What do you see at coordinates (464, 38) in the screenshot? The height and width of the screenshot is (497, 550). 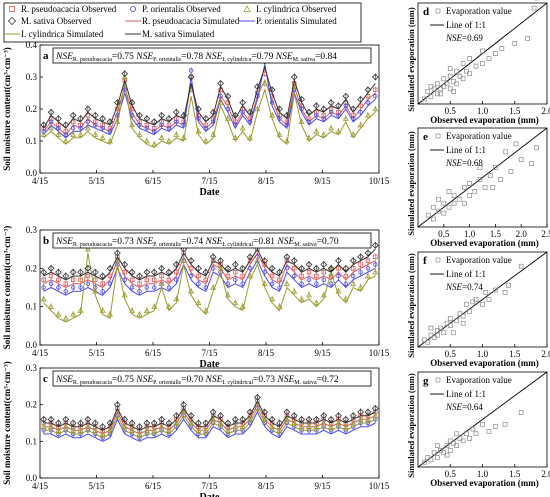 I see `nse-text: NSE=0.69` at bounding box center [464, 38].